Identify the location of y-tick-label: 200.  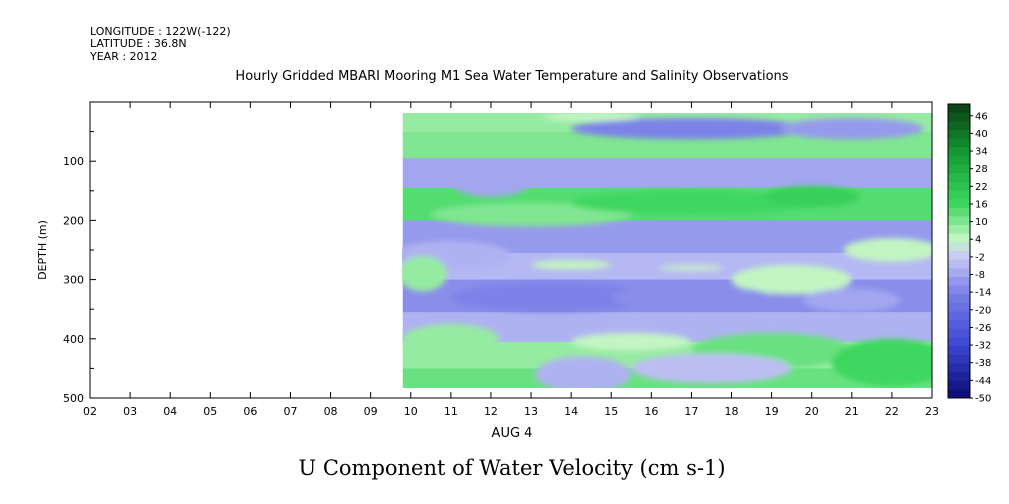
(73, 220).